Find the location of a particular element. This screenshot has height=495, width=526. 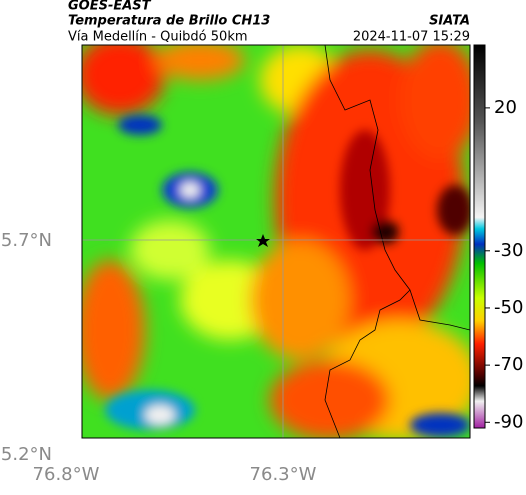

title: Temperatura de Brillo CH13 is located at coordinates (169, 21).